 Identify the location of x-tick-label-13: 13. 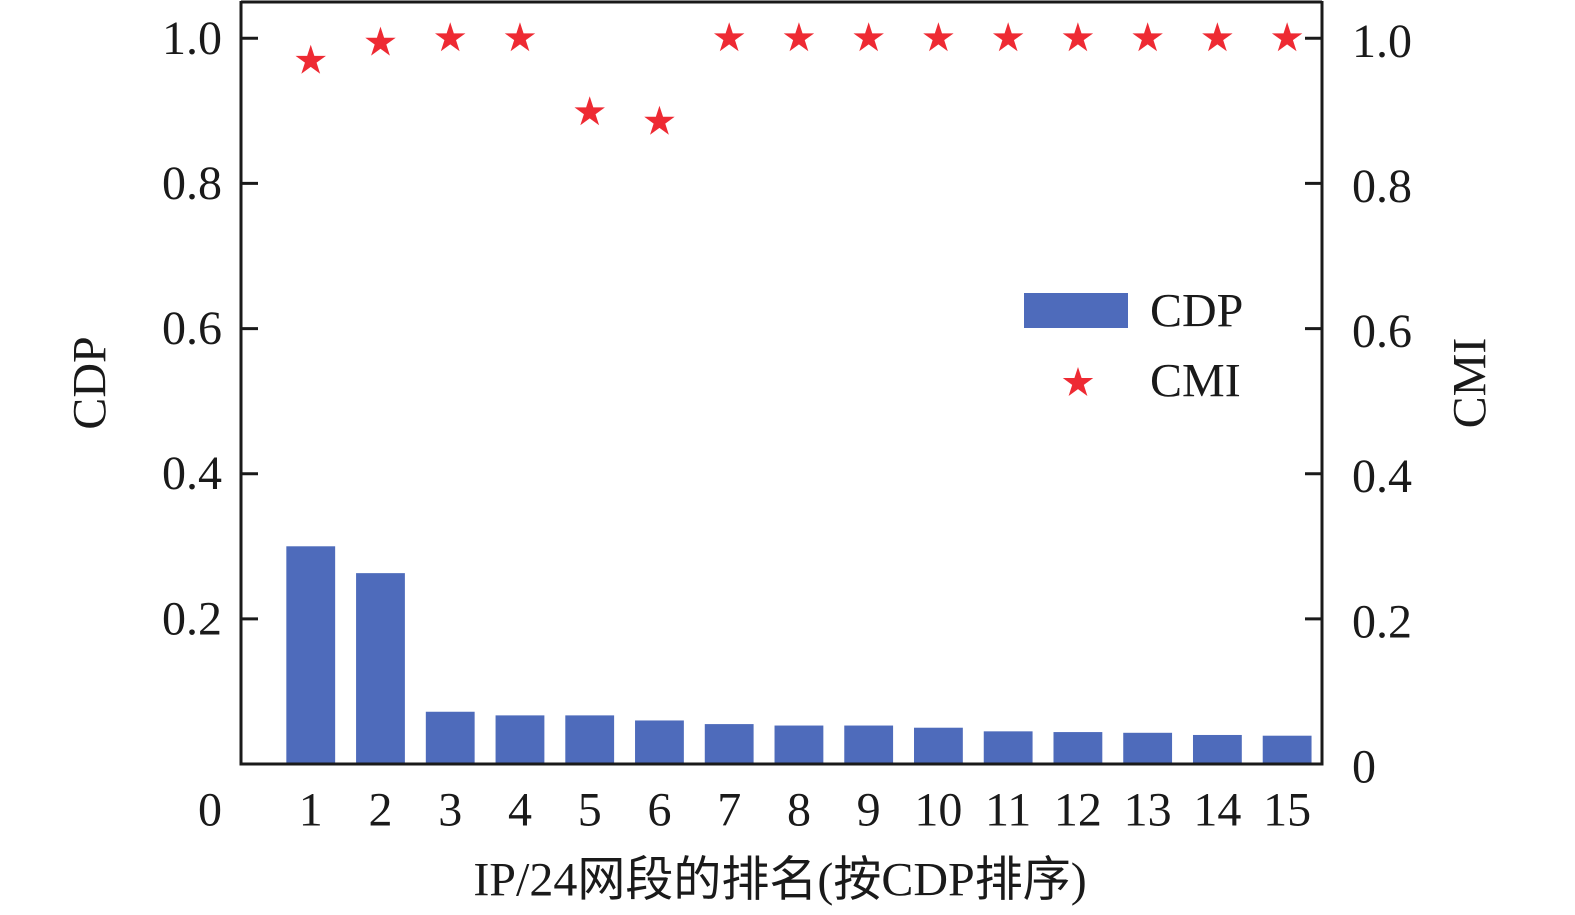
(1148, 810).